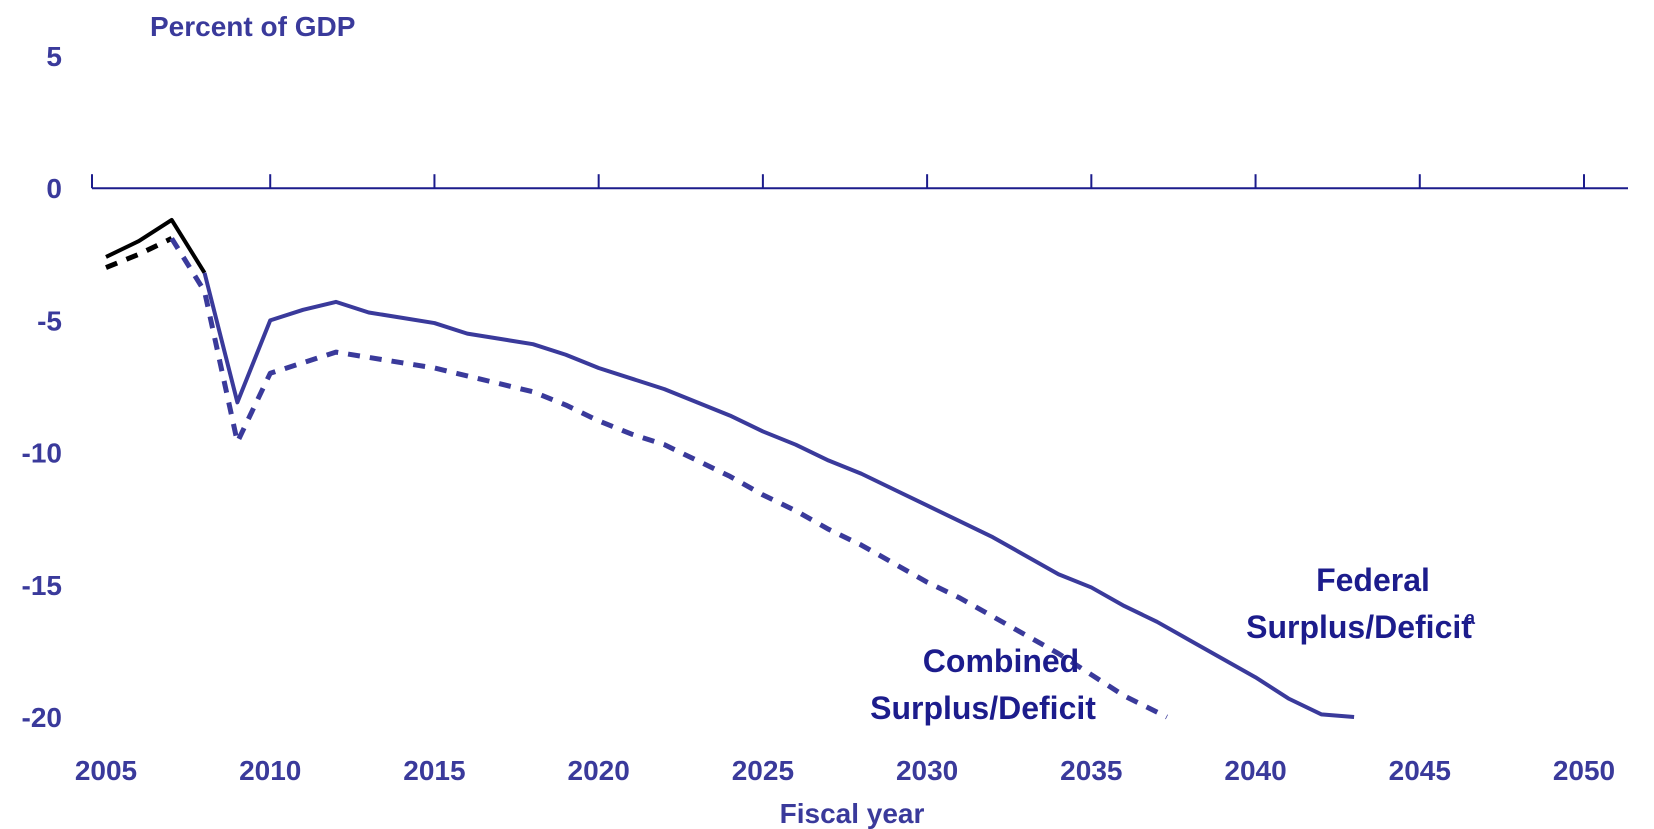 The image size is (1654, 829). I want to click on x-tick-label: 2050, so click(1584, 770).